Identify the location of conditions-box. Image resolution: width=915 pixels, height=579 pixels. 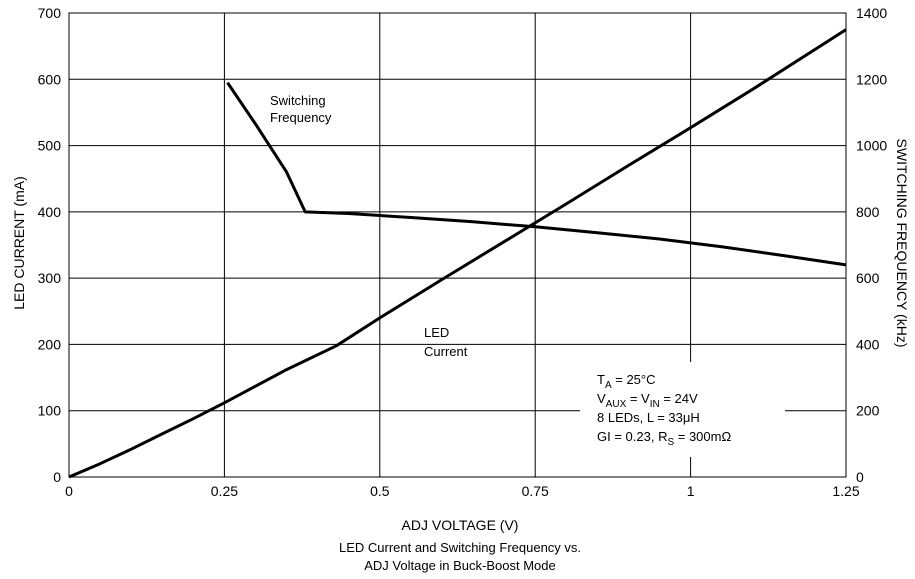
(682, 409).